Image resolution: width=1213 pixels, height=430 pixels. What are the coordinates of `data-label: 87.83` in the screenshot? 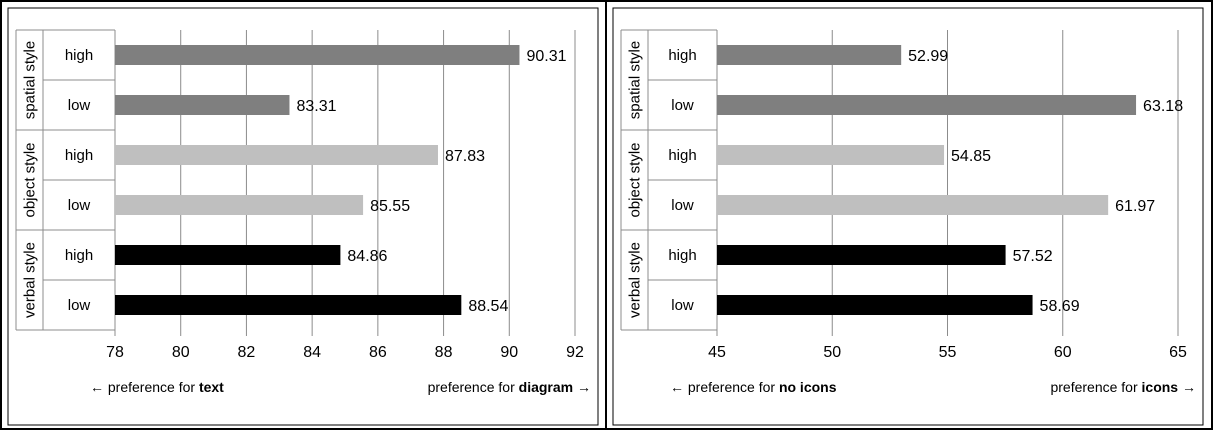 It's located at (465, 156).